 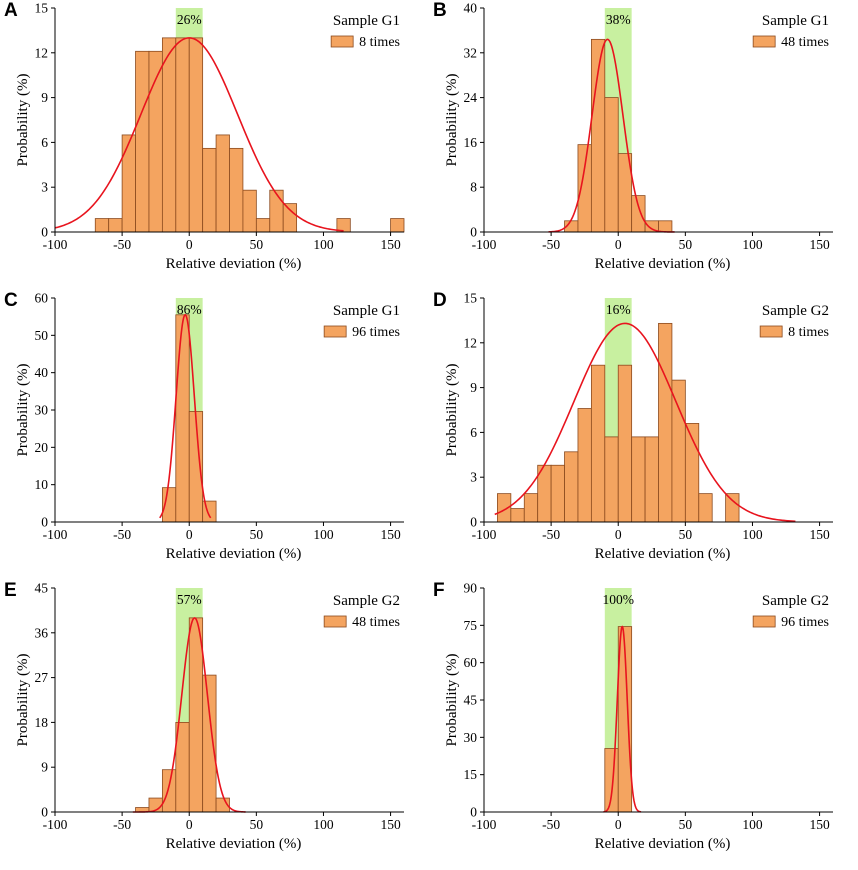 I want to click on chart-F-xtick-label-1: -50, so click(x=551, y=824).